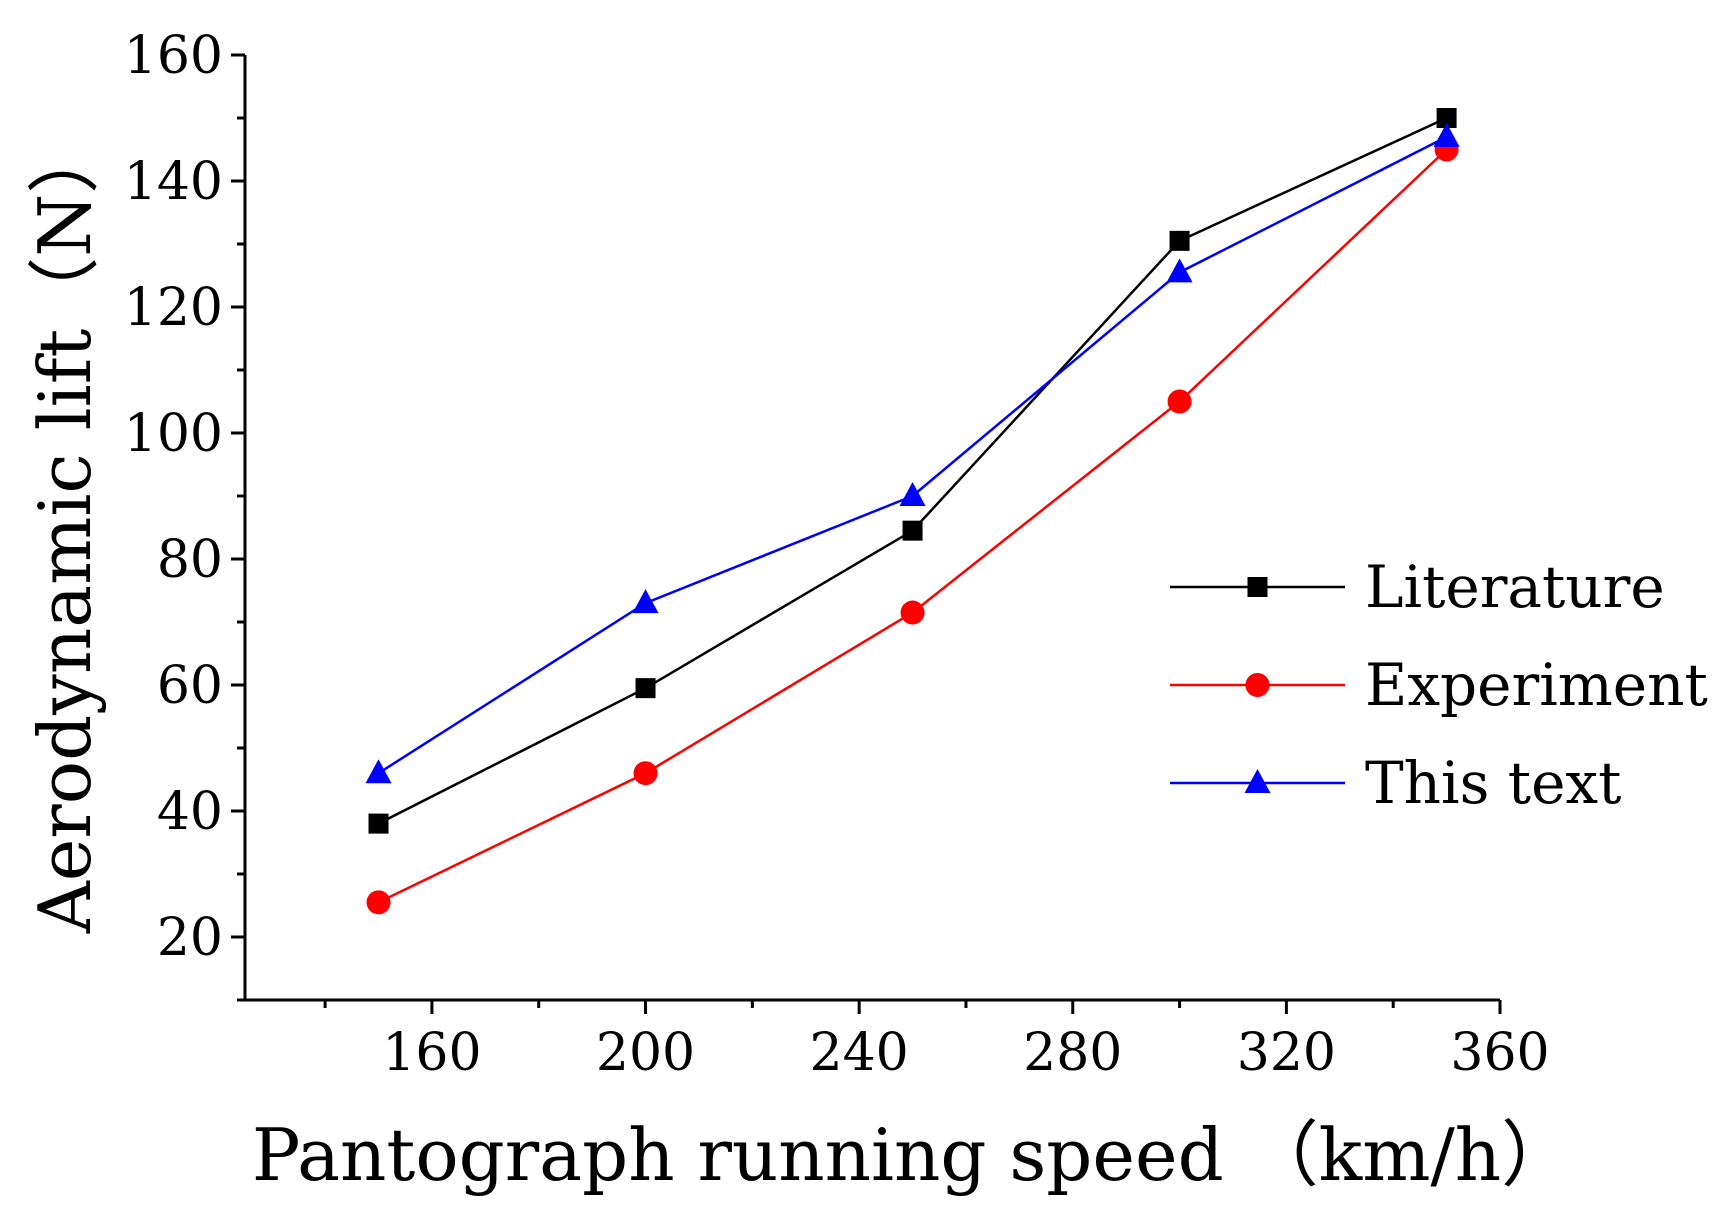 The width and height of the screenshot is (1720, 1214). Describe the element at coordinates (173, 308) in the screenshot. I see `y-tick-label: 120` at that location.